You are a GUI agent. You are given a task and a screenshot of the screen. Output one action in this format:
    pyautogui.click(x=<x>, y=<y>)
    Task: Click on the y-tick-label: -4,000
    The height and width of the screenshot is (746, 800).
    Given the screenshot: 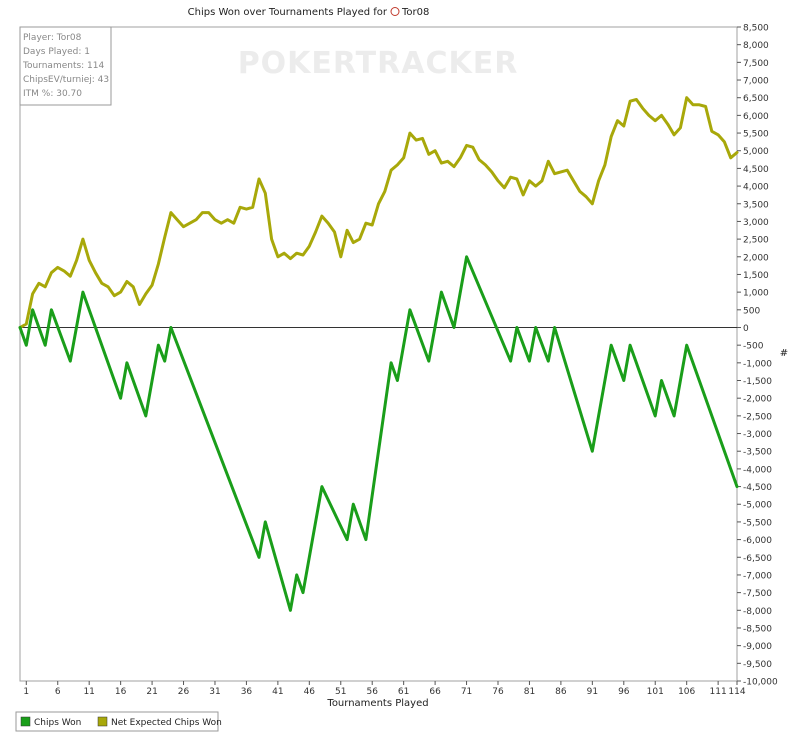 What is the action you would take?
    pyautogui.click(x=757, y=470)
    